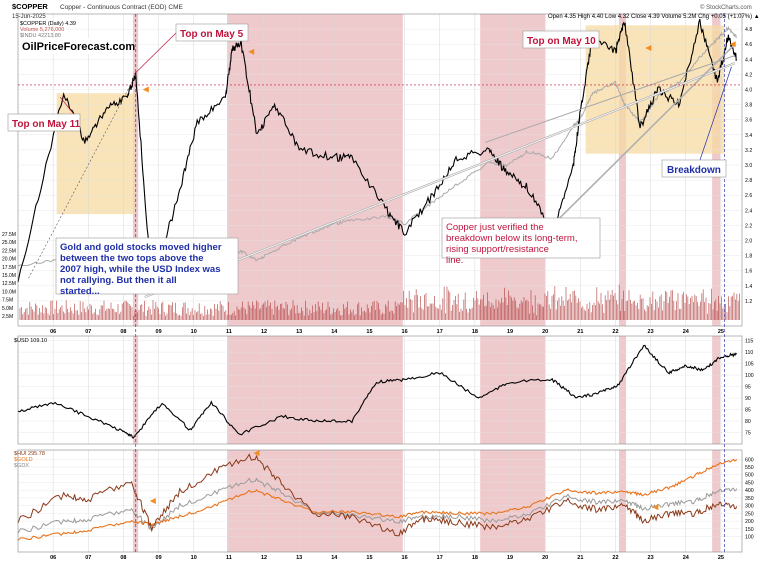  What do you see at coordinates (748, 166) in the screenshot?
I see `copper-tick-label: 3.0` at bounding box center [748, 166].